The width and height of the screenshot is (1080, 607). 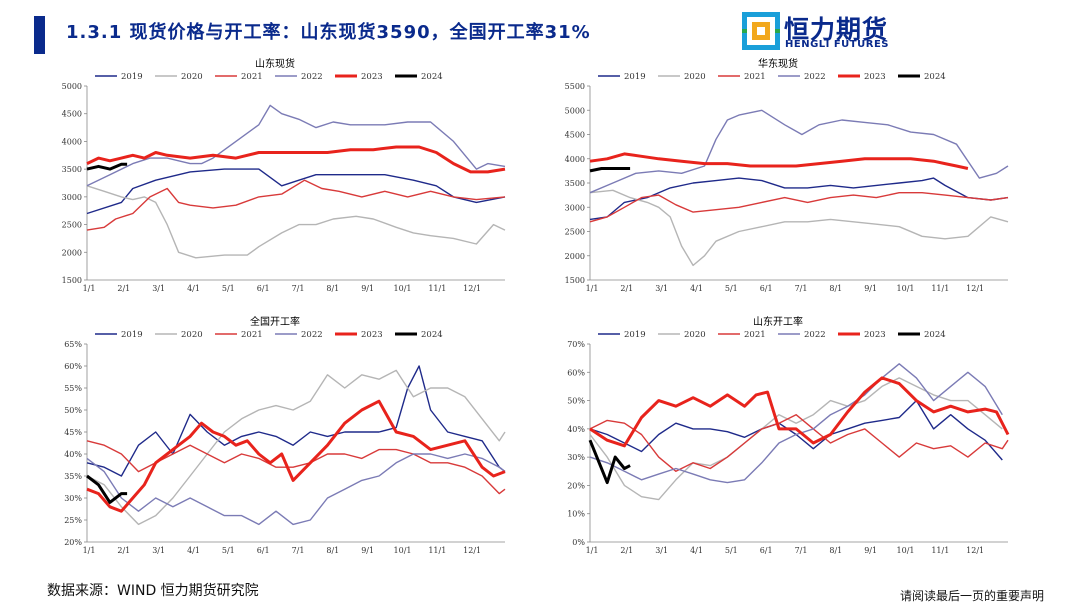 I want to click on y-tick-label: 65%, so click(x=73, y=344).